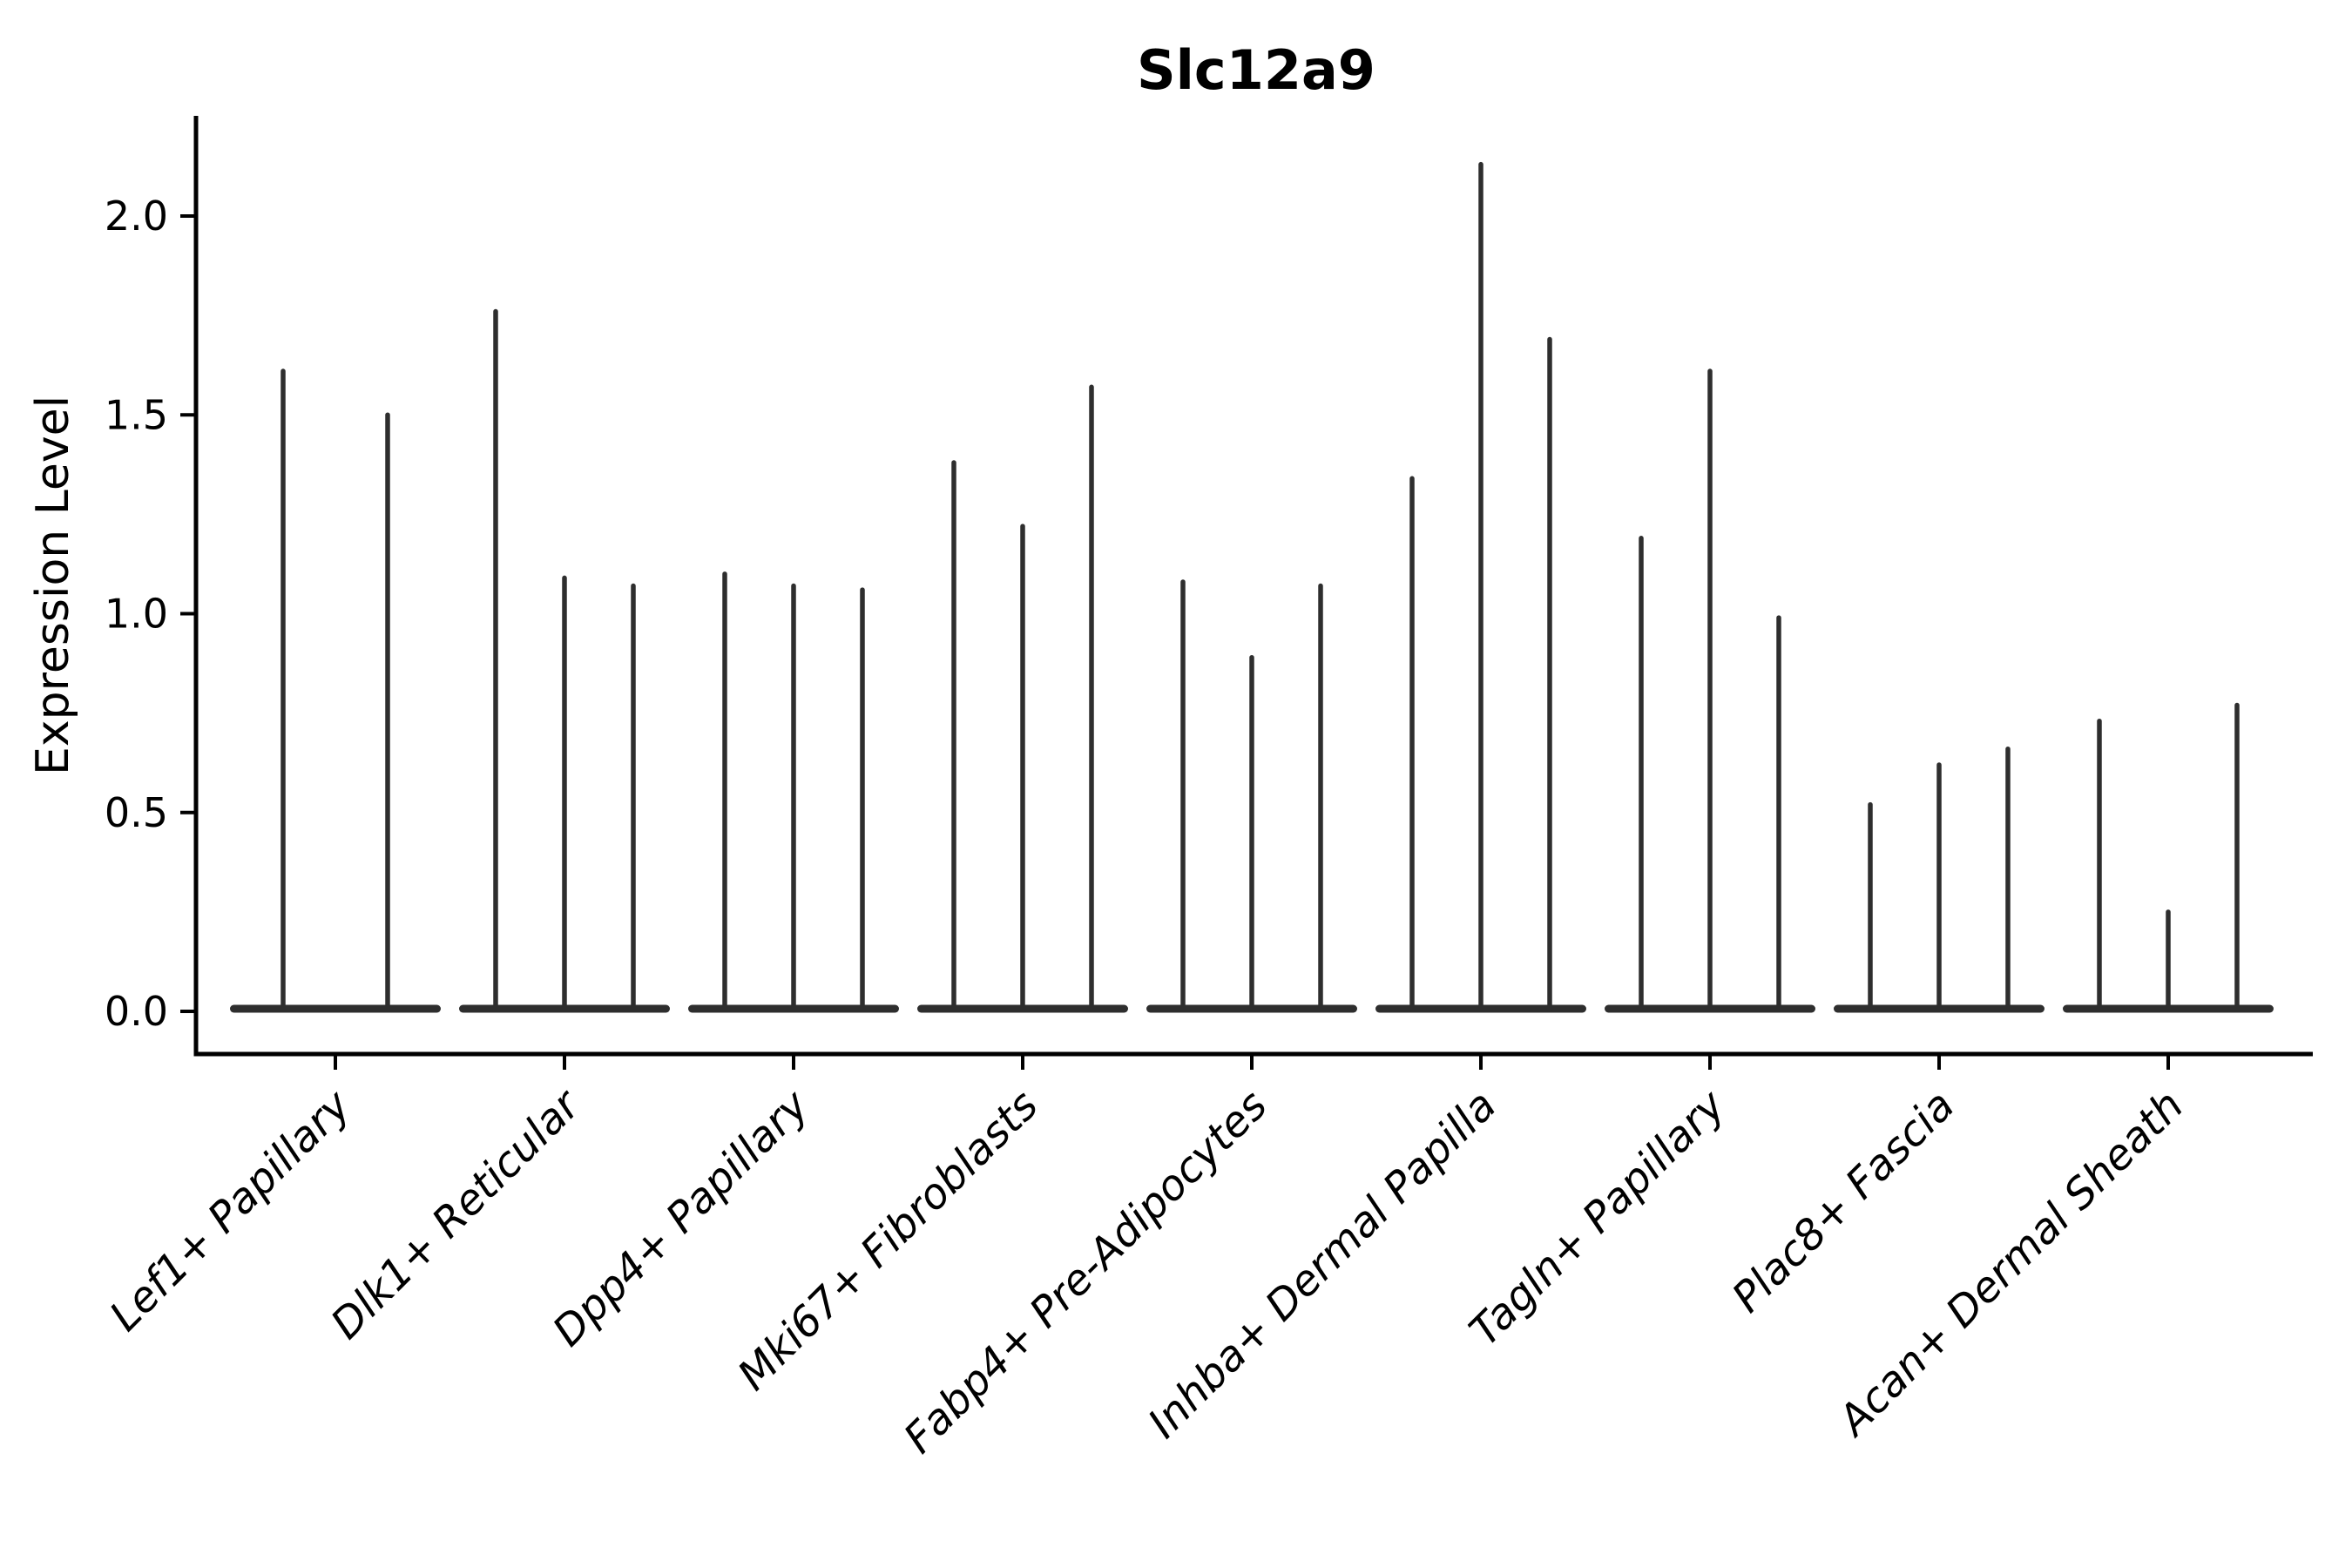  Describe the element at coordinates (1597, 1217) in the screenshot. I see `x-category-label: Tagln+ Papillary` at that location.